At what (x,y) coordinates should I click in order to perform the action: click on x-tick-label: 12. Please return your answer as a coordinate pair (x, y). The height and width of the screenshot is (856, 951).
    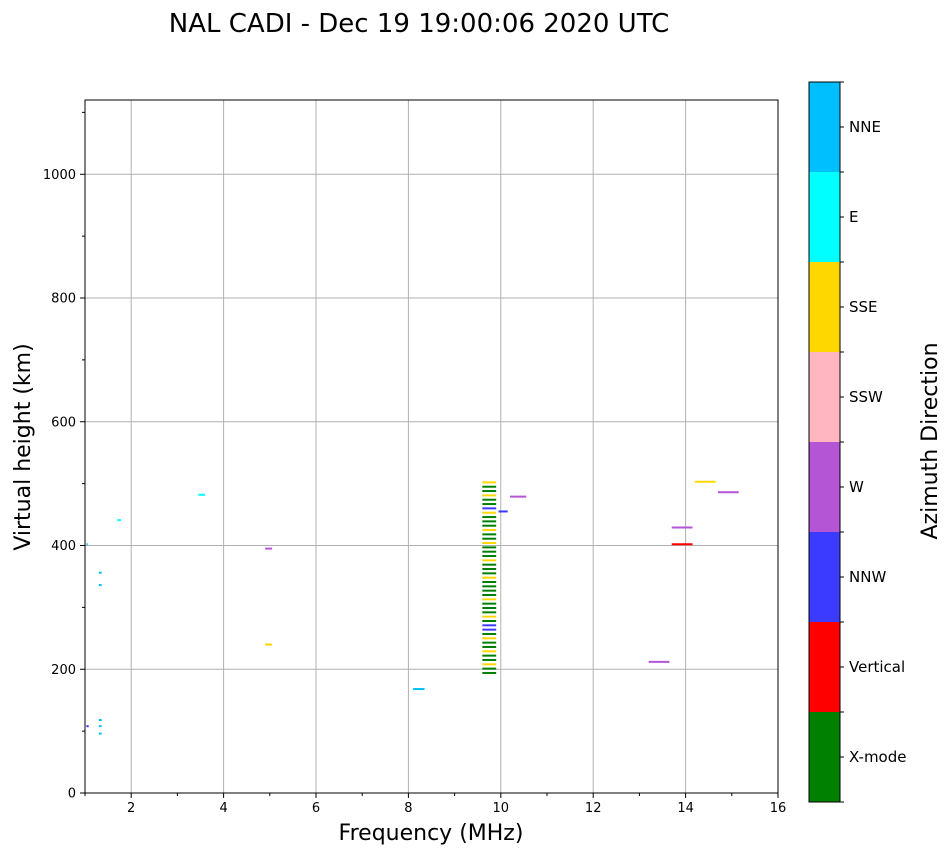
    Looking at the image, I should click on (593, 808).